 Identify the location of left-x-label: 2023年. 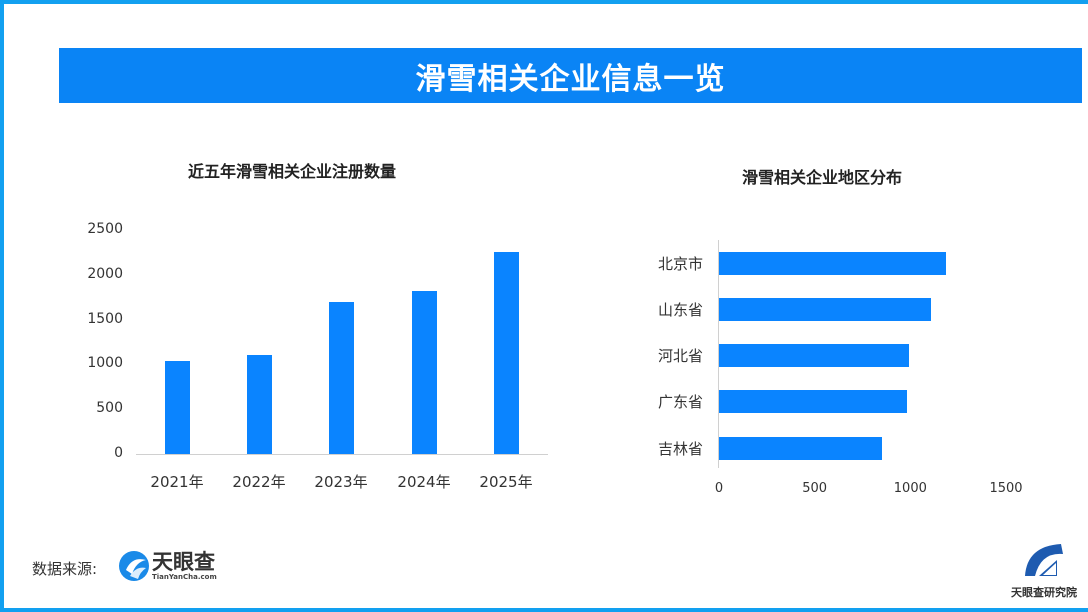
(341, 482).